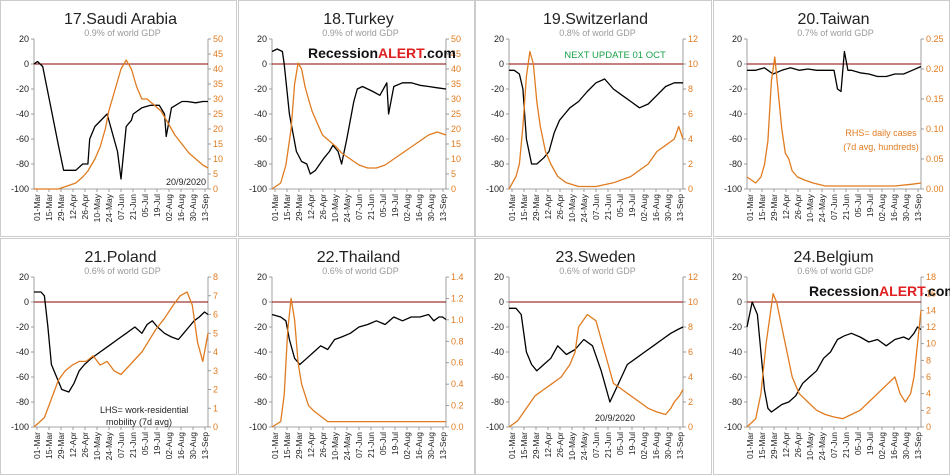 The image size is (950, 475). What do you see at coordinates (120, 257) in the screenshot?
I see `chart-title: 21.Poland` at bounding box center [120, 257].